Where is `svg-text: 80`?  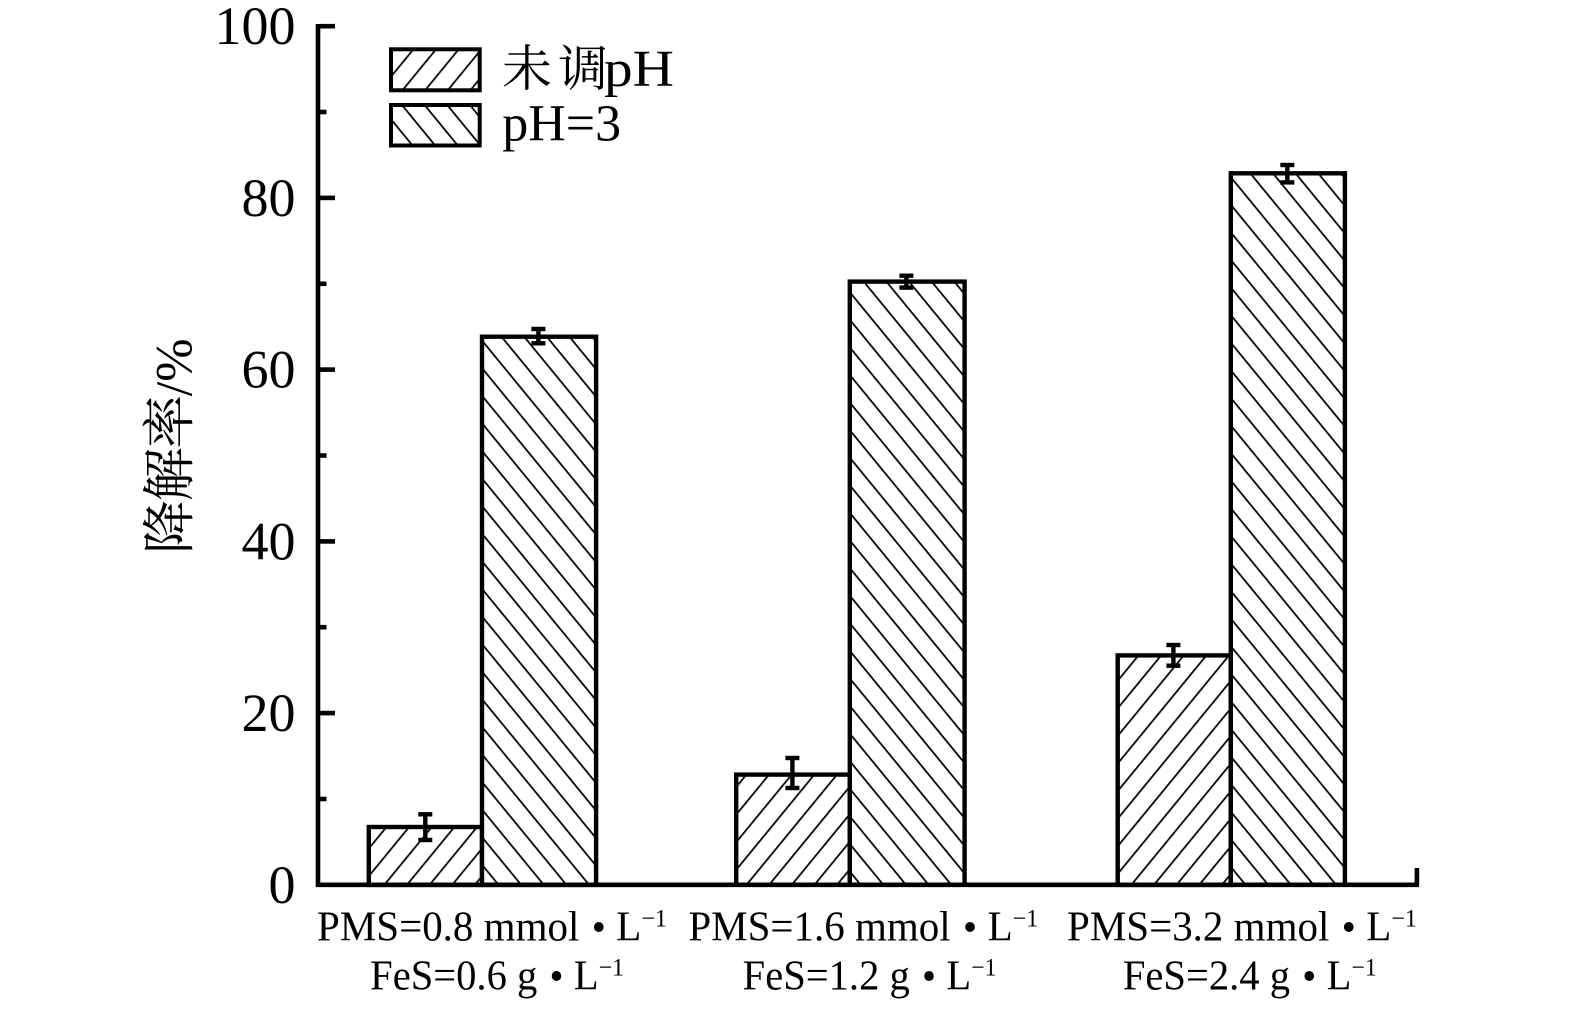
svg-text: 80 is located at coordinates (269, 198).